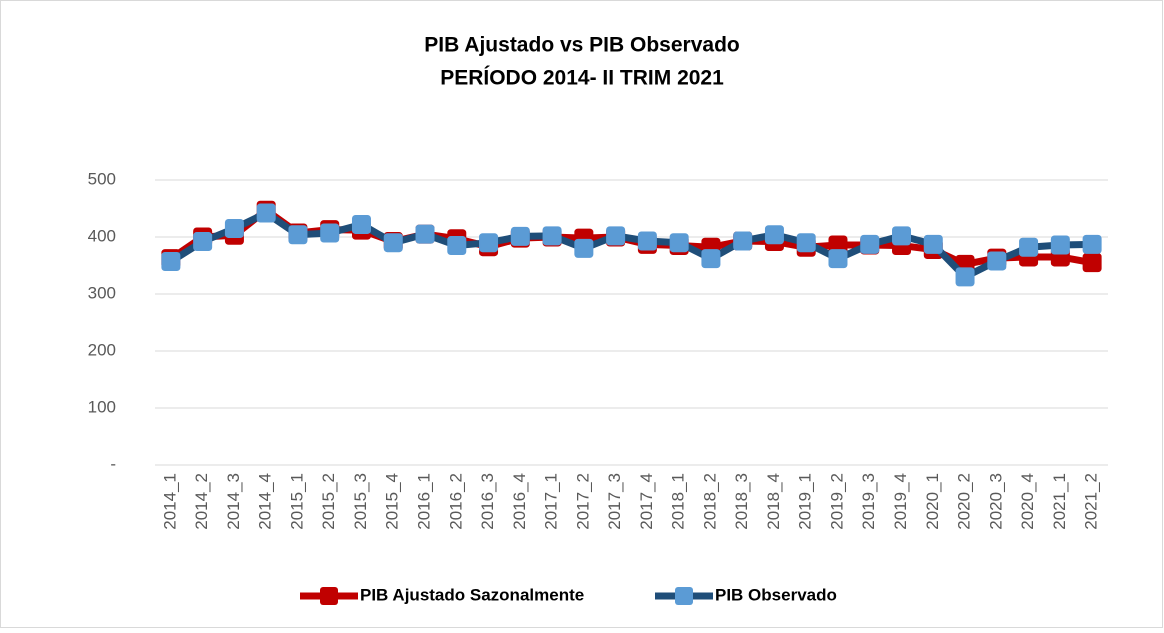 This screenshot has height=633, width=1164. Describe the element at coordinates (102, 178) in the screenshot. I see `y-tick-label: 500` at that location.